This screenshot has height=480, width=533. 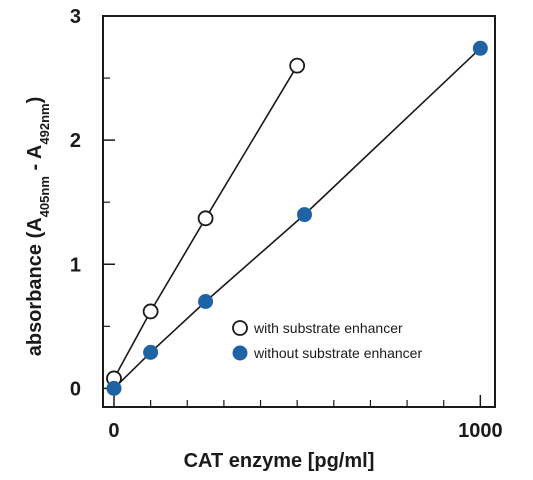 I want to click on y-tick-label: 3, so click(x=75, y=17).